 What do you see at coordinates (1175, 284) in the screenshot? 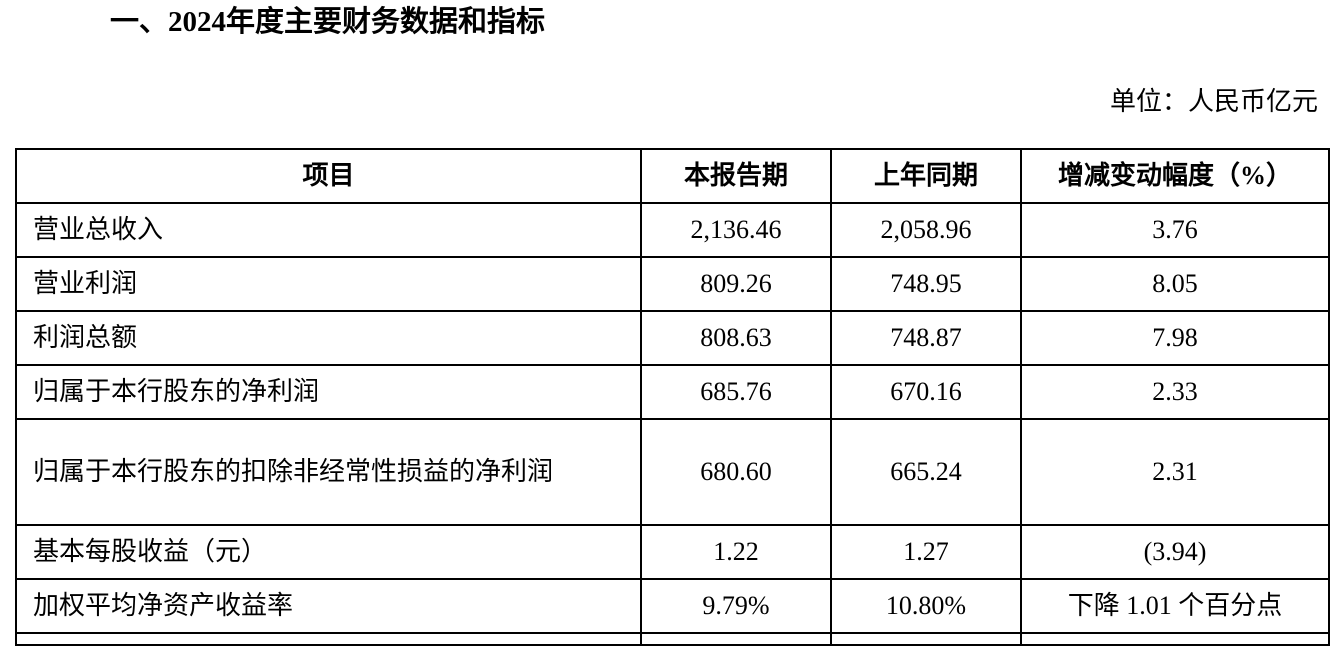
I see `row-change: 8.05` at bounding box center [1175, 284].